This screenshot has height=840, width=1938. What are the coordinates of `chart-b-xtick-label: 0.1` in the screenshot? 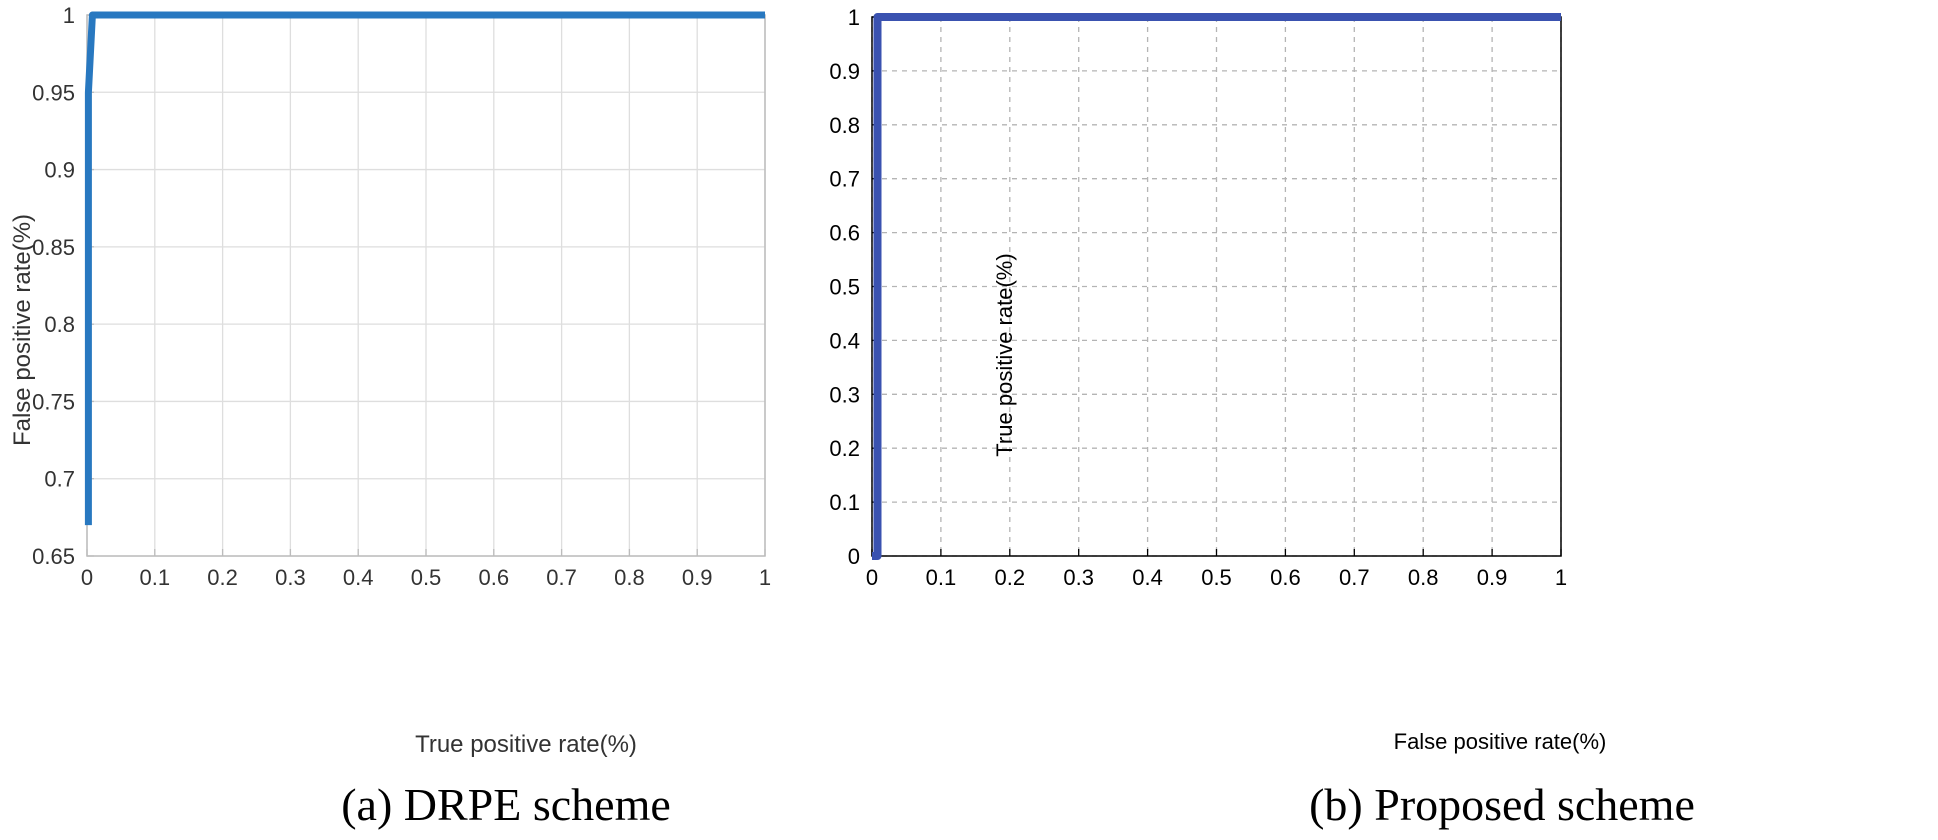 It's located at (941, 577).